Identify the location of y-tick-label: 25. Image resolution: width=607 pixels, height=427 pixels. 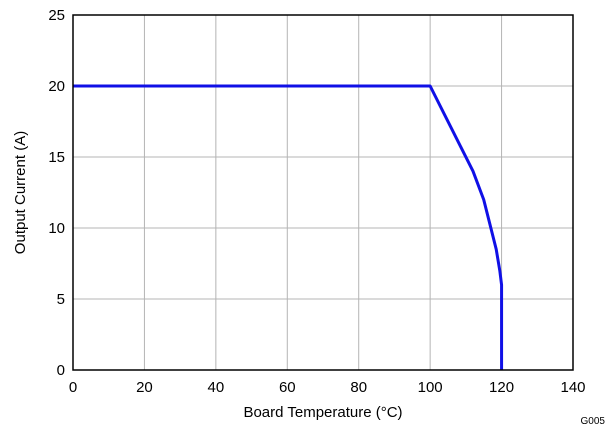
(56, 15).